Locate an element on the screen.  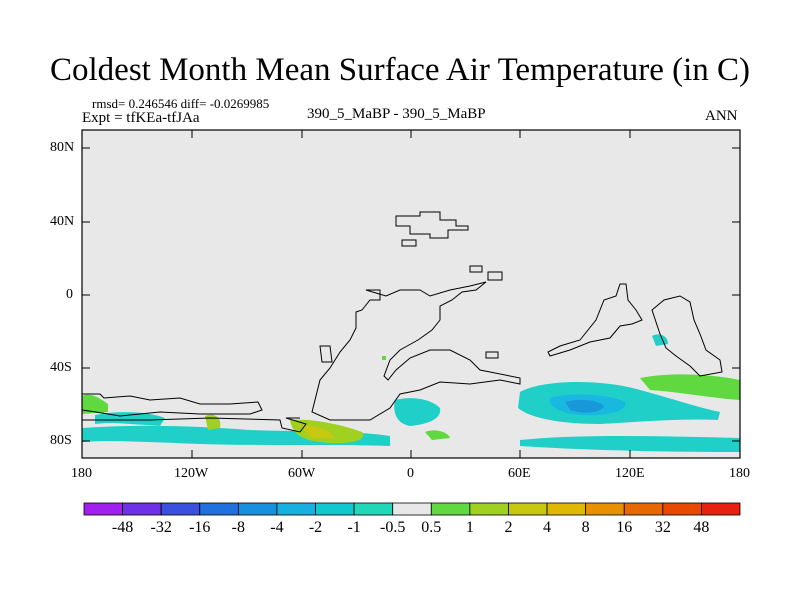
colorbar-tick-label: 4 is located at coordinates (547, 527).